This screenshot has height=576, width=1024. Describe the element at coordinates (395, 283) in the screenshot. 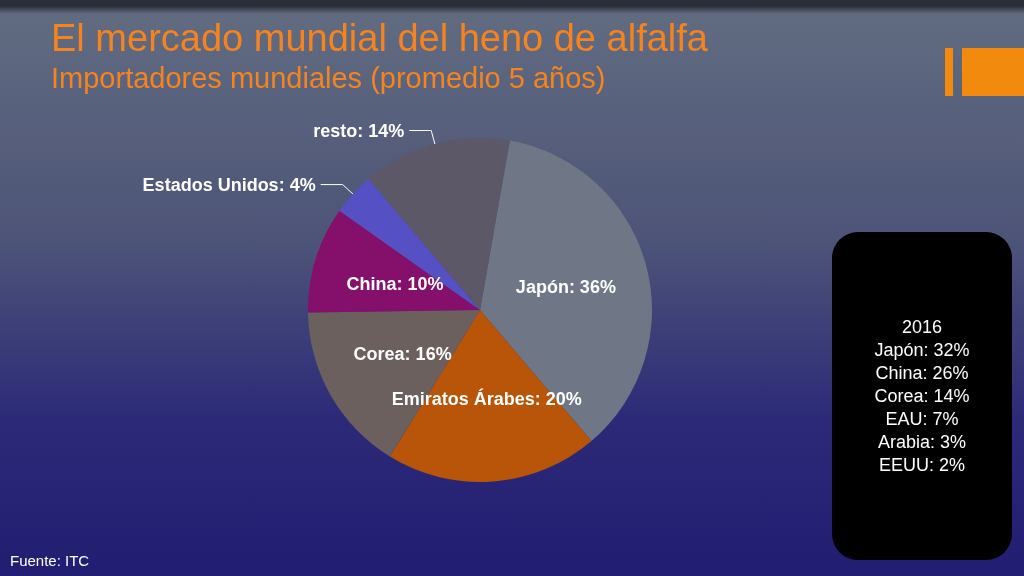

I see `slice-label: China: 10%` at that location.